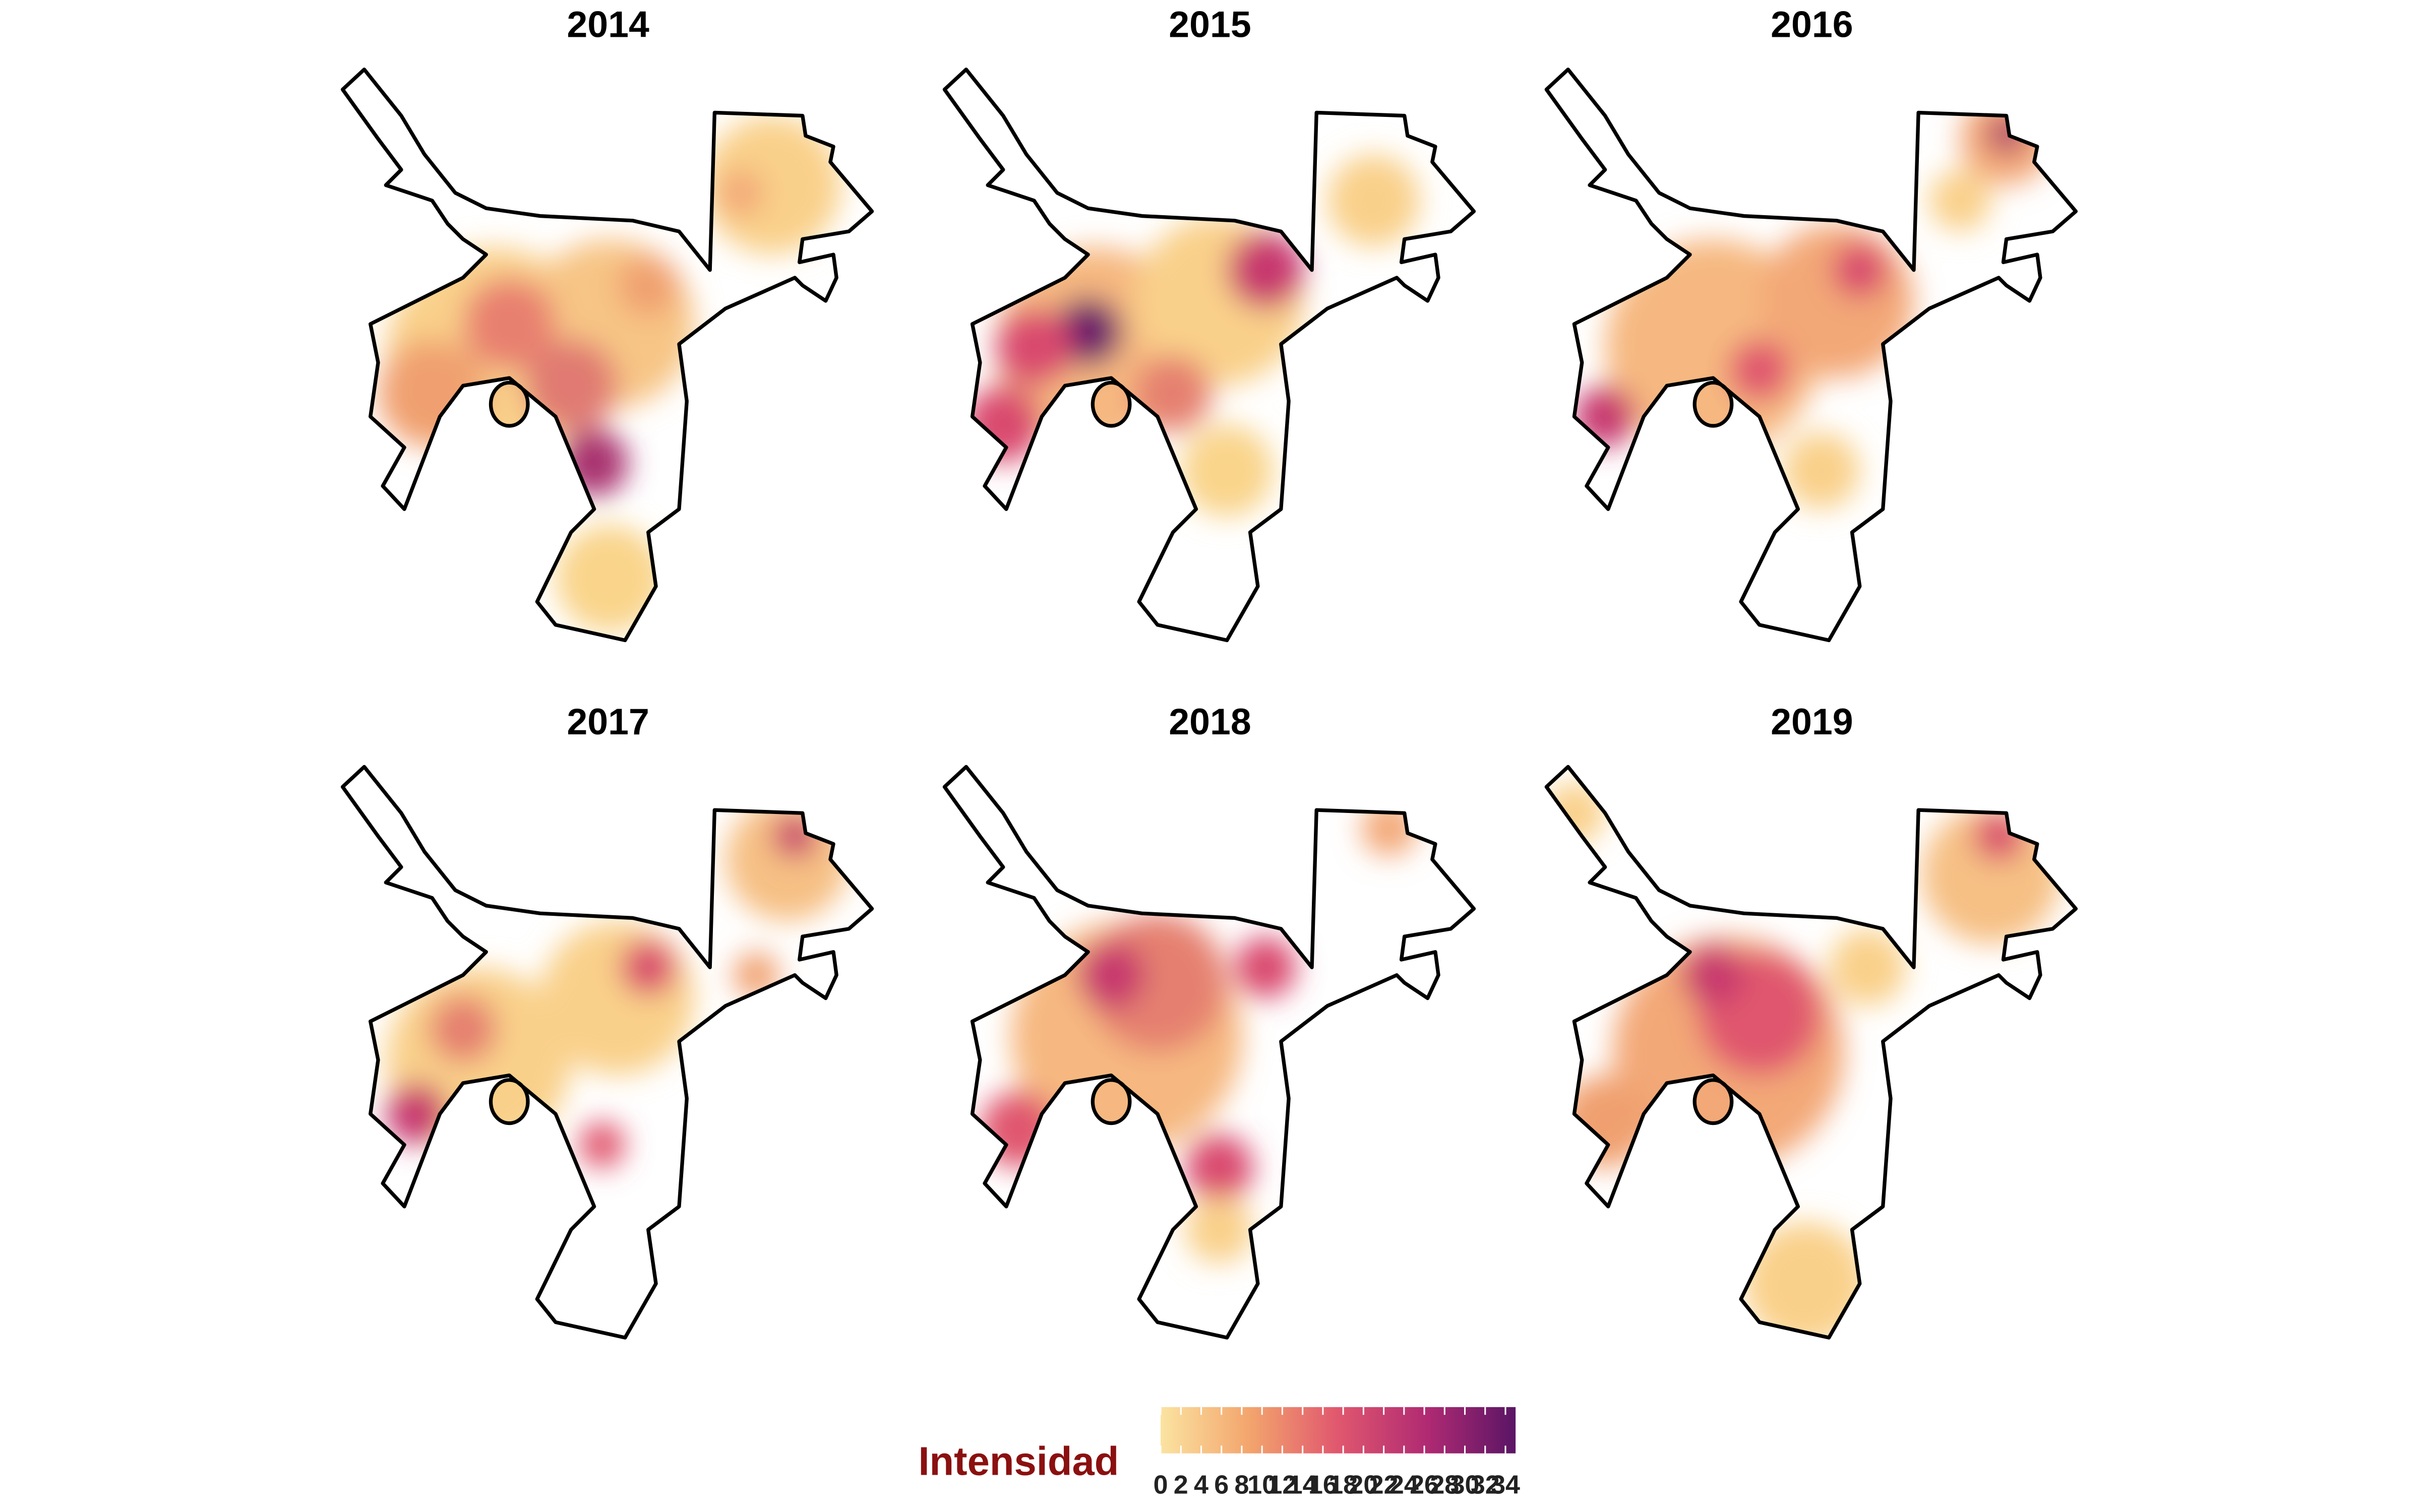  What do you see at coordinates (608, 24) in the screenshot?
I see `panel-title: 2014` at bounding box center [608, 24].